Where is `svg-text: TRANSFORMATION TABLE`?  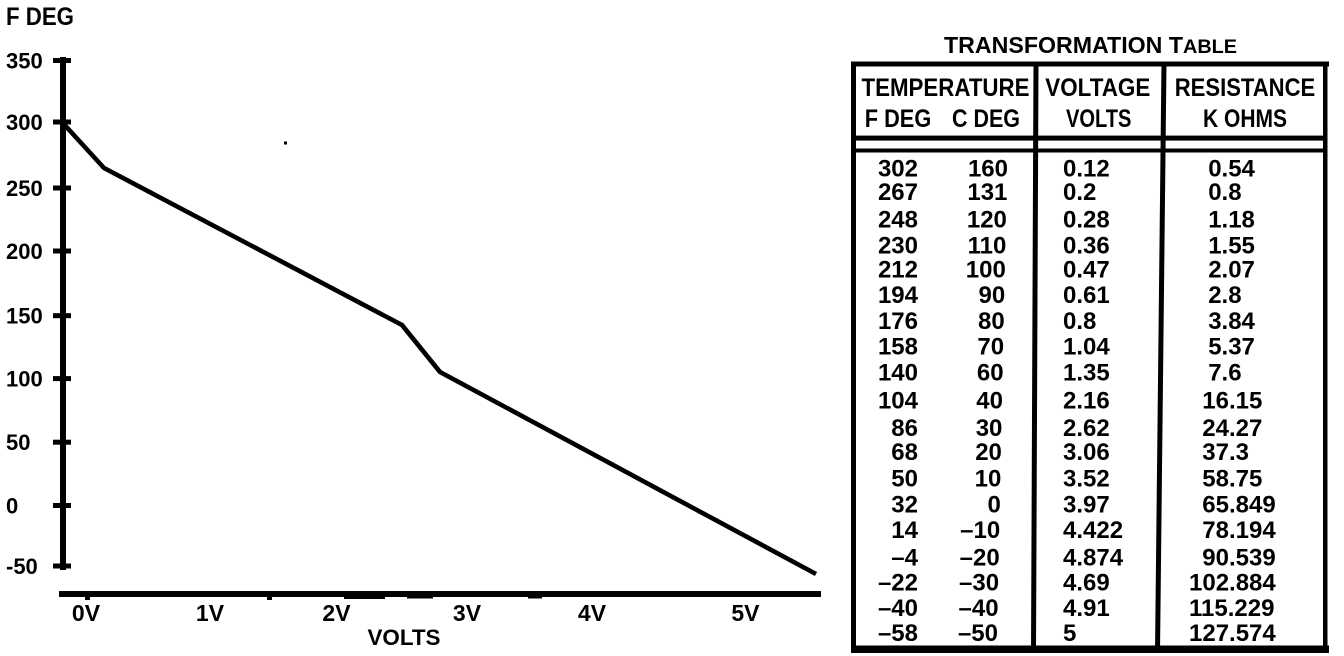
svg-text: TRANSFORMATION TABLE is located at coordinates (1090, 45).